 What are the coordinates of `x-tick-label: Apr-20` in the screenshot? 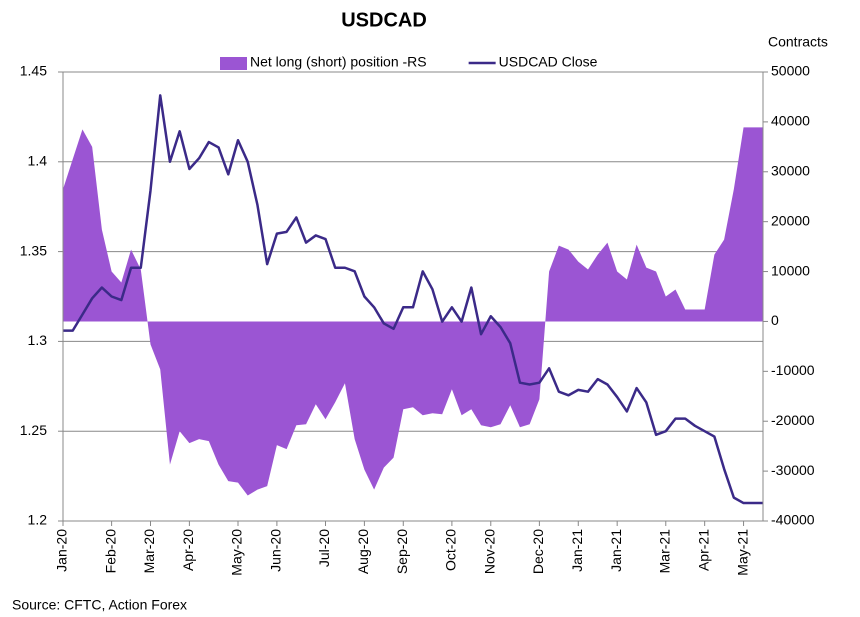 It's located at (188, 550).